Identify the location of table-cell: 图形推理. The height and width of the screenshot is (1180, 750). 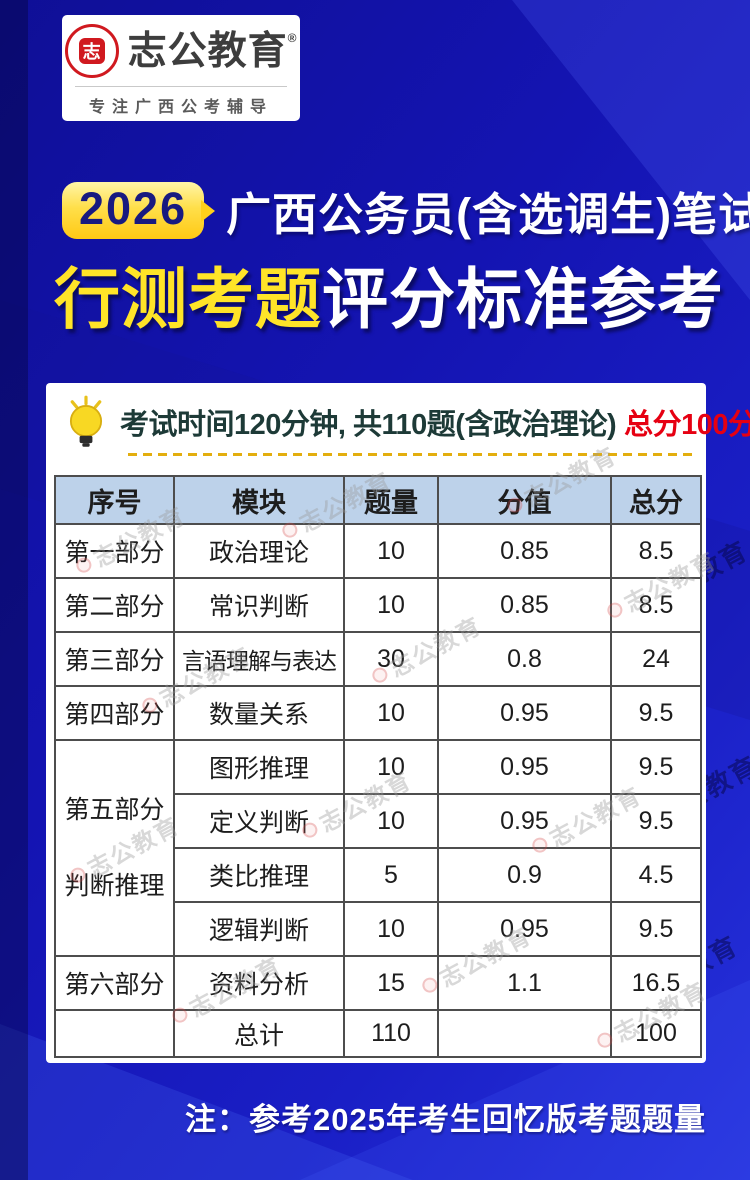
(259, 767).